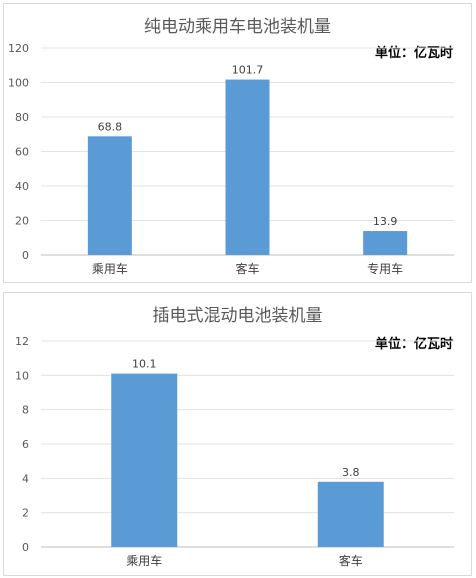  What do you see at coordinates (22, 186) in the screenshot?
I see `y-tick-label: 40` at bounding box center [22, 186].